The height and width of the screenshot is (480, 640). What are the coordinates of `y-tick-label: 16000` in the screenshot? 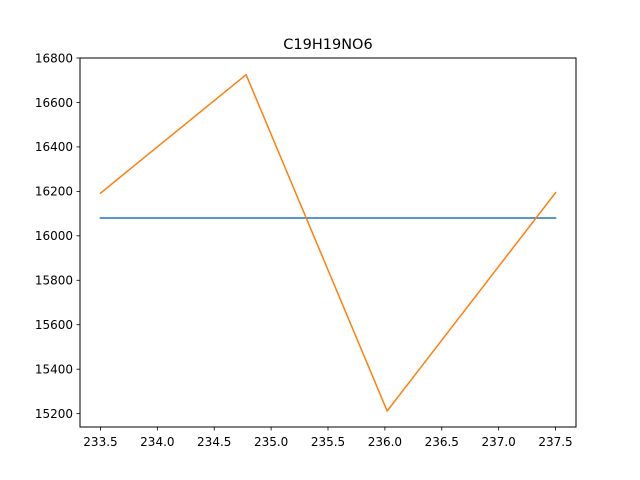 It's located at (54, 236).